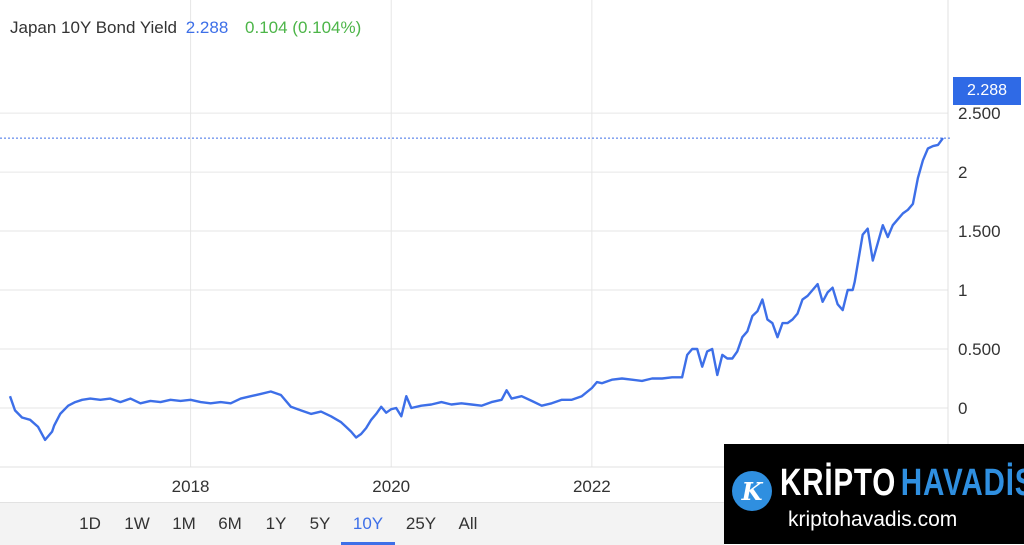 Image resolution: width=1024 pixels, height=545 pixels. What do you see at coordinates (137, 523) in the screenshot?
I see `range-button-1w: 1W` at bounding box center [137, 523].